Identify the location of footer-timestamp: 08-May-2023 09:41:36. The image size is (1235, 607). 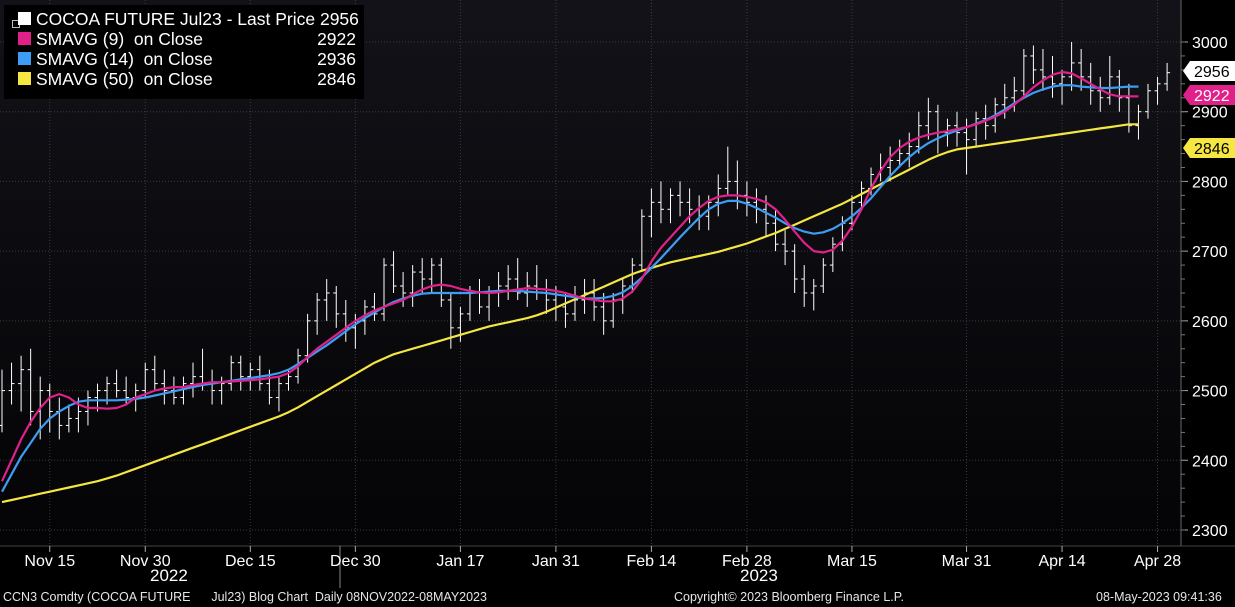
(1159, 597).